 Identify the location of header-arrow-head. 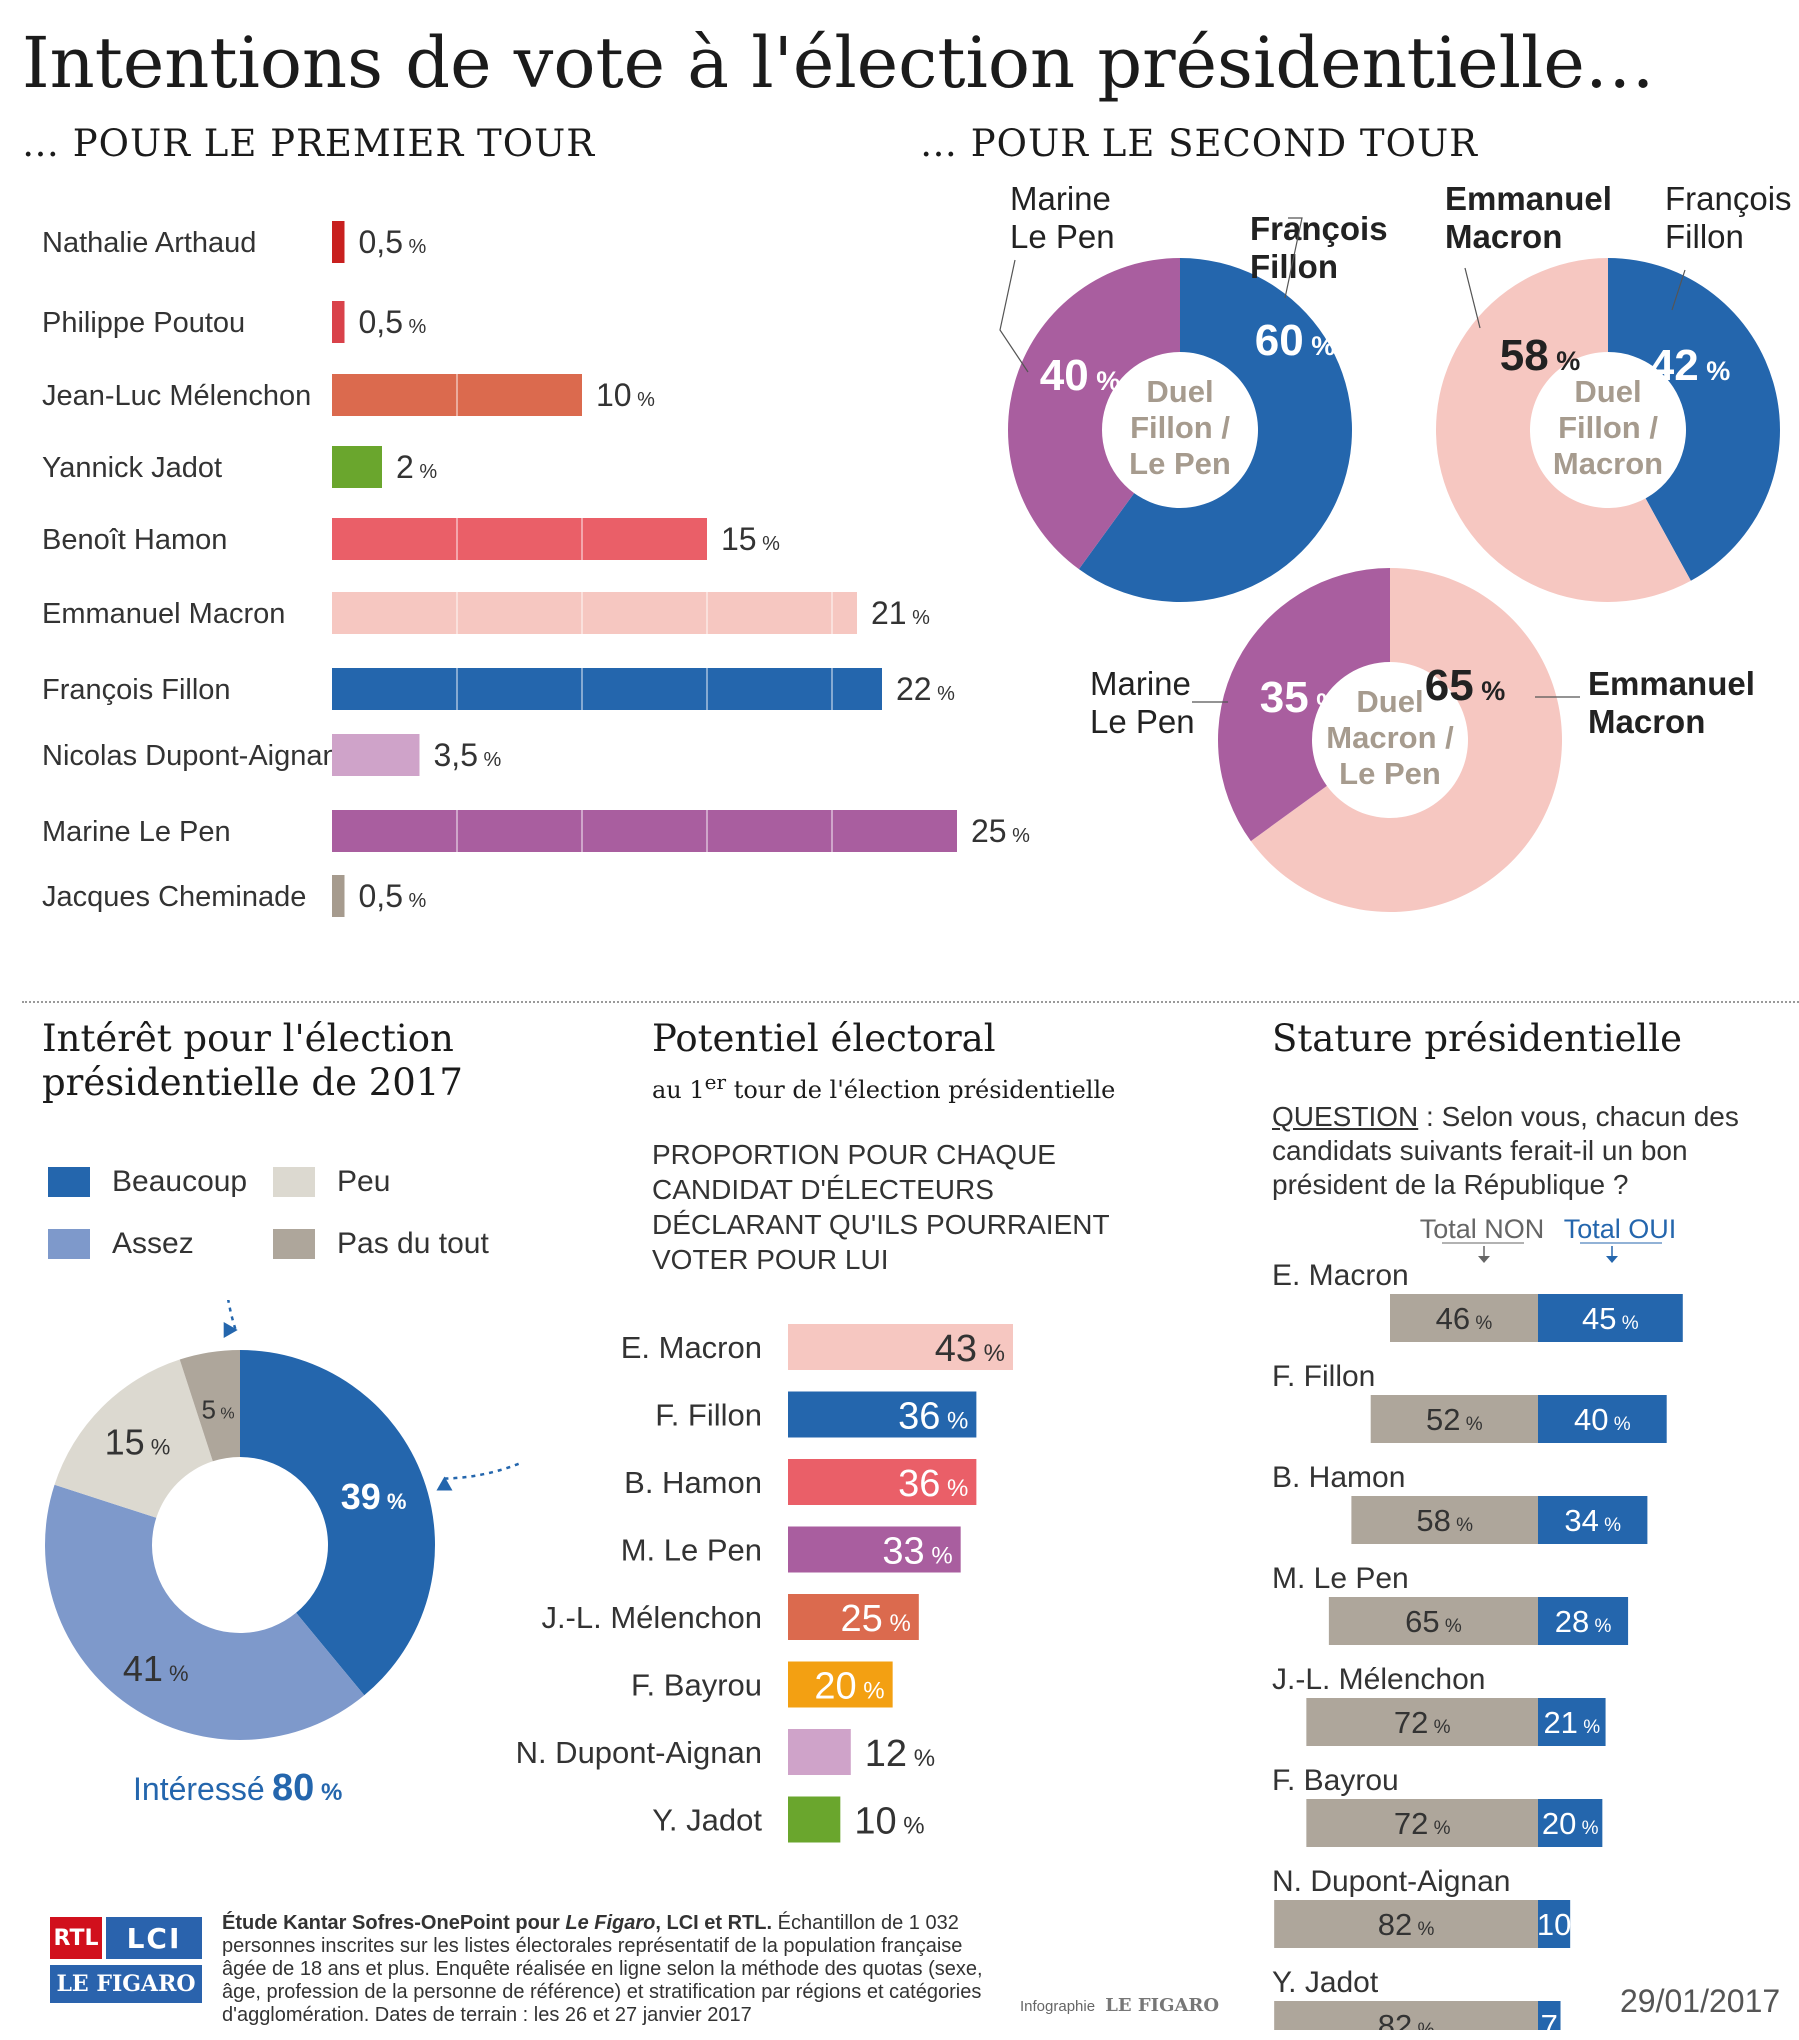
(1484, 1259).